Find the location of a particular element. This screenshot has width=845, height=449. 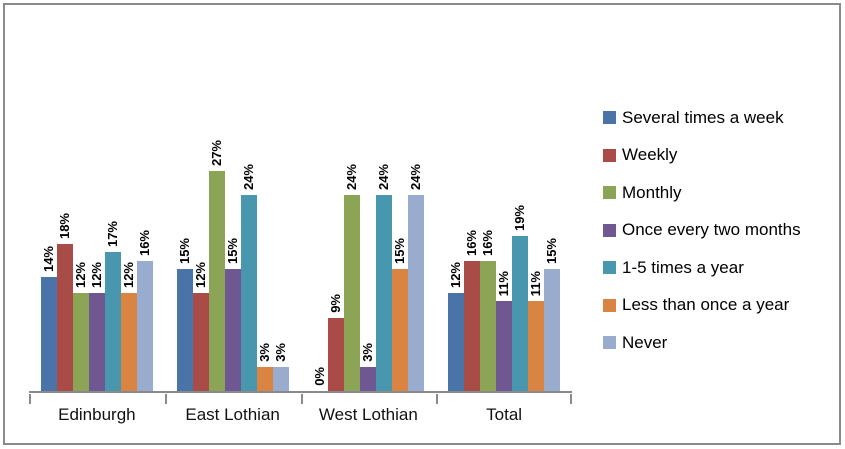

legend-label: Several times a week is located at coordinates (703, 117).